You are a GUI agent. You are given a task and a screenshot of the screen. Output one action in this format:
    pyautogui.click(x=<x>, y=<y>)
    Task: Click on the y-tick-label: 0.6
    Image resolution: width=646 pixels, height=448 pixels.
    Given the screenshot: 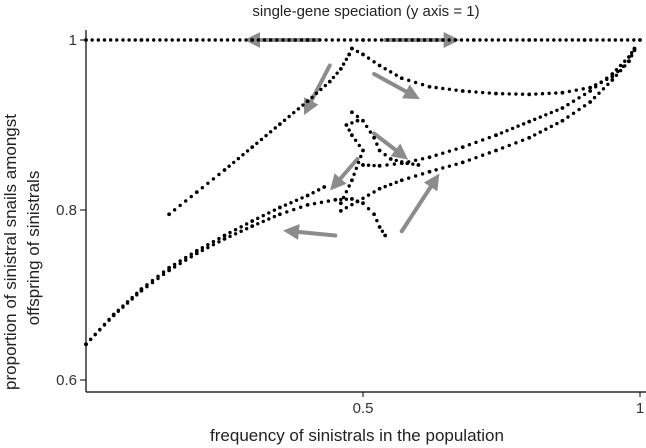 What is the action you would take?
    pyautogui.click(x=66, y=380)
    